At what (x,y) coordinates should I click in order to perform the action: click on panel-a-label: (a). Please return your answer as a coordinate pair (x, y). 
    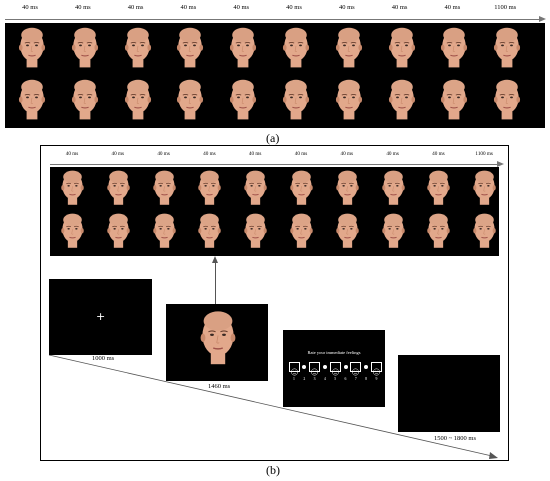
    Looking at the image, I should click on (273, 138).